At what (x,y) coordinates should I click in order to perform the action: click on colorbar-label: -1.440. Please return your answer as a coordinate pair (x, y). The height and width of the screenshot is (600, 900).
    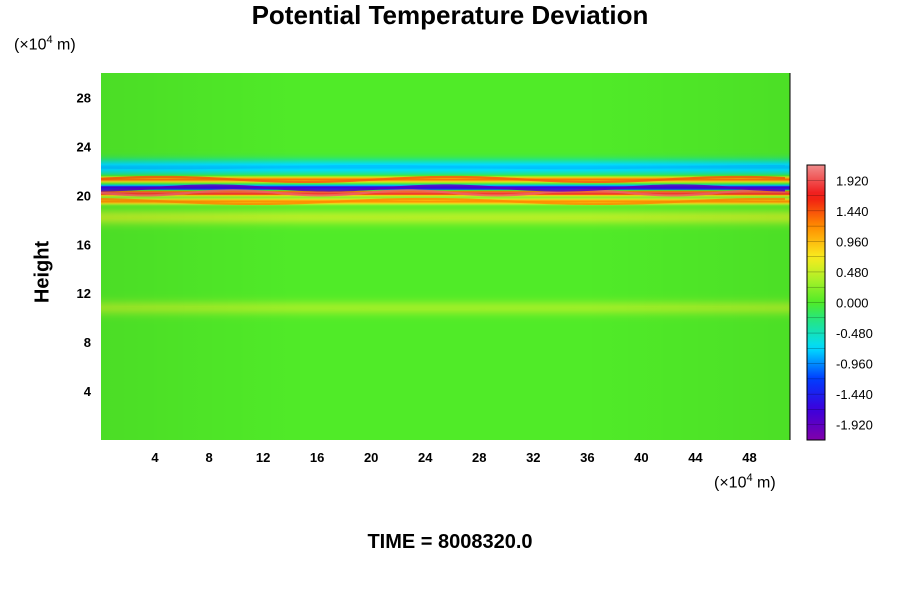
    Looking at the image, I should click on (854, 394).